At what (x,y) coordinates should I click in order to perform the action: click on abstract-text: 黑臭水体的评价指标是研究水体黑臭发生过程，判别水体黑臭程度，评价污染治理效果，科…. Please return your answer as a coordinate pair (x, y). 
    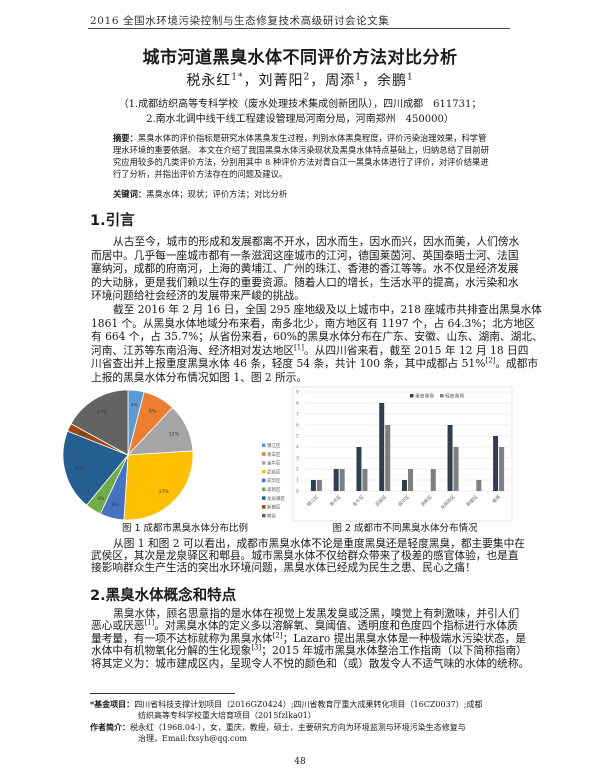
    Looking at the image, I should click on (301, 156).